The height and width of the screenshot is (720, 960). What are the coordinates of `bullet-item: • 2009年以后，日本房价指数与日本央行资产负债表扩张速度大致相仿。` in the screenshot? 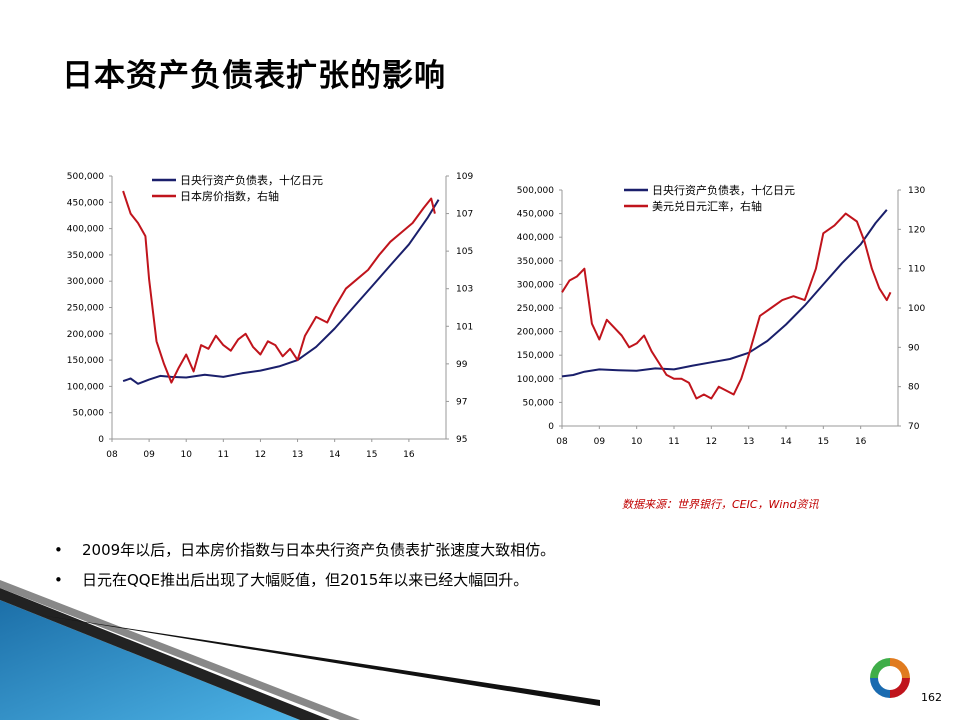 It's located at (304, 553).